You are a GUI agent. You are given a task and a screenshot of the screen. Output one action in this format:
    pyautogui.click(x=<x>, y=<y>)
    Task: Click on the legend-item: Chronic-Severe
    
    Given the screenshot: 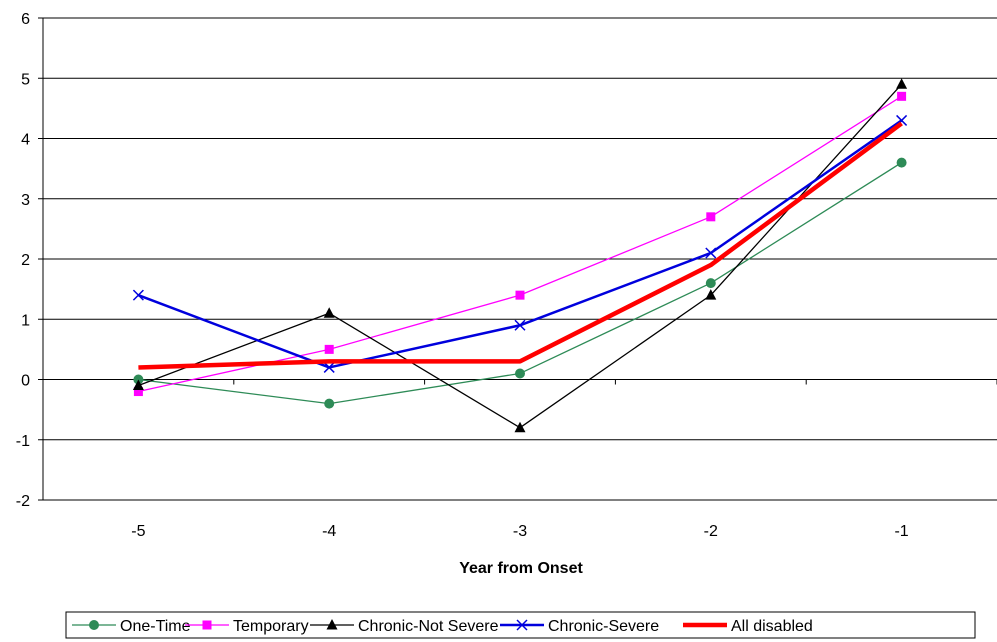 What is the action you would take?
    pyautogui.click(x=579, y=626)
    